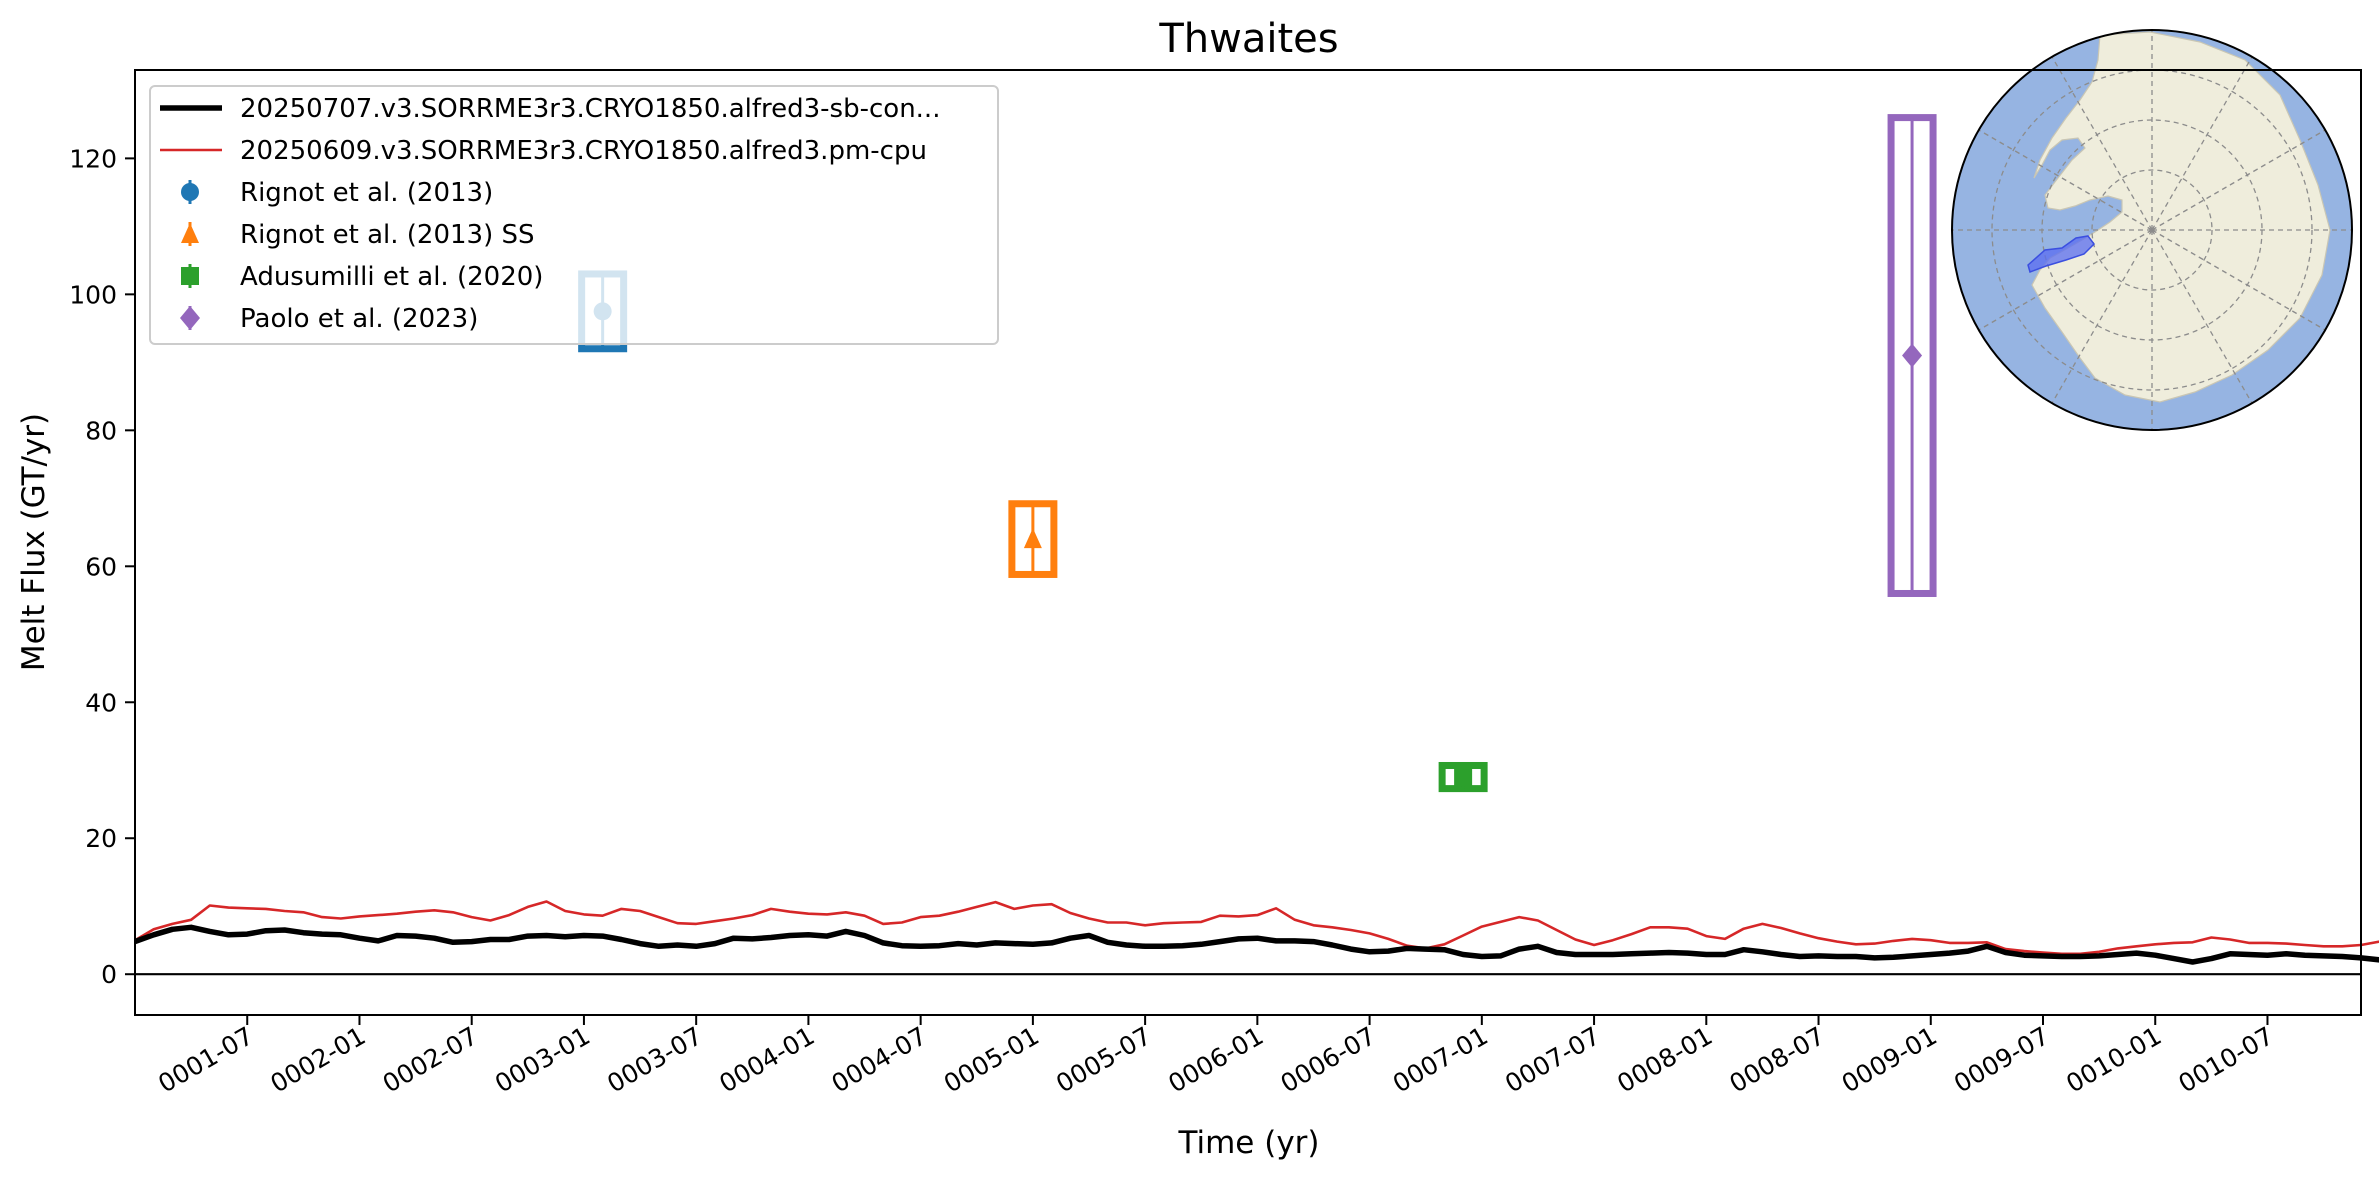 The height and width of the screenshot is (1180, 2379). What do you see at coordinates (2113, 1059) in the screenshot?
I see `x-tick-label: 0010-01` at bounding box center [2113, 1059].